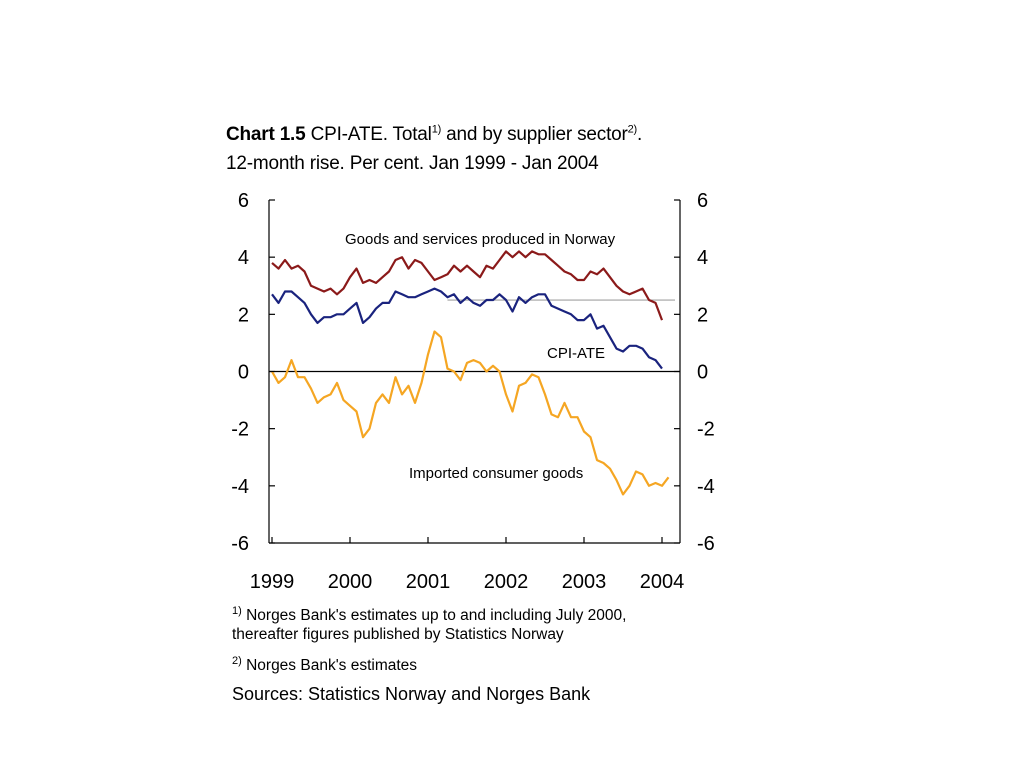  What do you see at coordinates (237, 660) in the screenshot?
I see `footnote-2-marker: 2)` at bounding box center [237, 660].